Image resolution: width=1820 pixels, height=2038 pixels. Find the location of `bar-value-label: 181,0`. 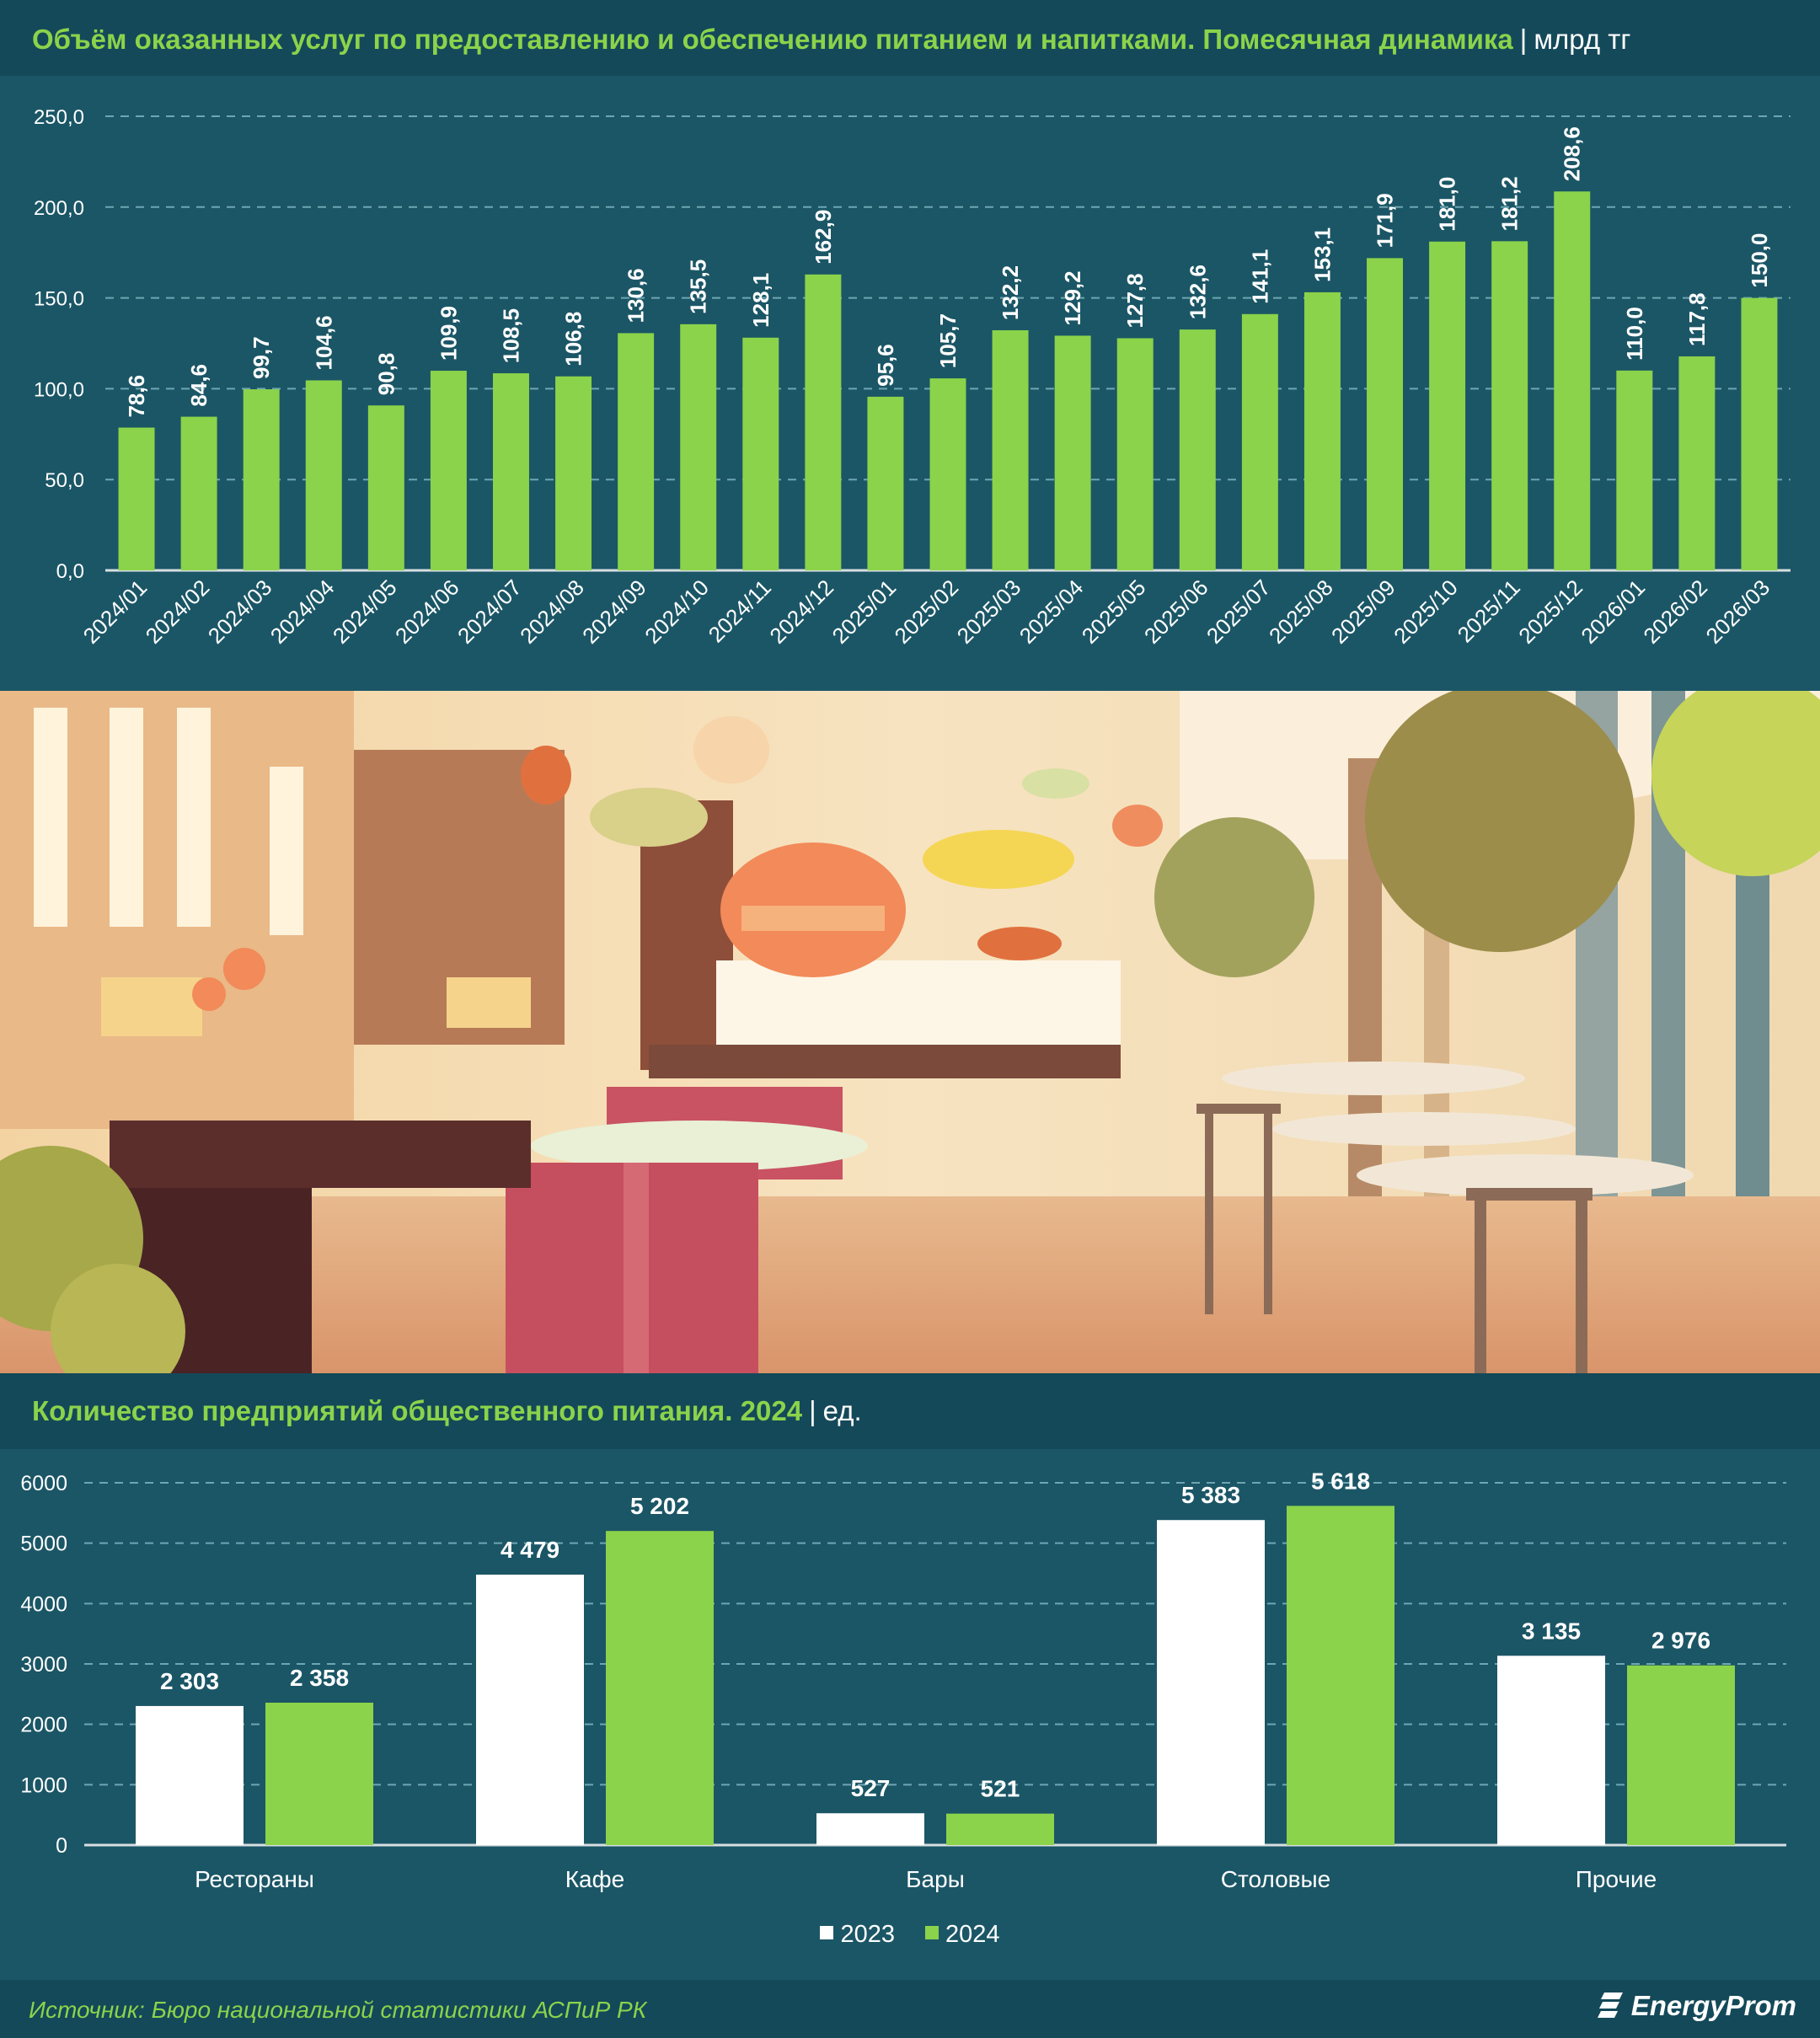

bar-value-label: 181,0 is located at coordinates (1447, 205).